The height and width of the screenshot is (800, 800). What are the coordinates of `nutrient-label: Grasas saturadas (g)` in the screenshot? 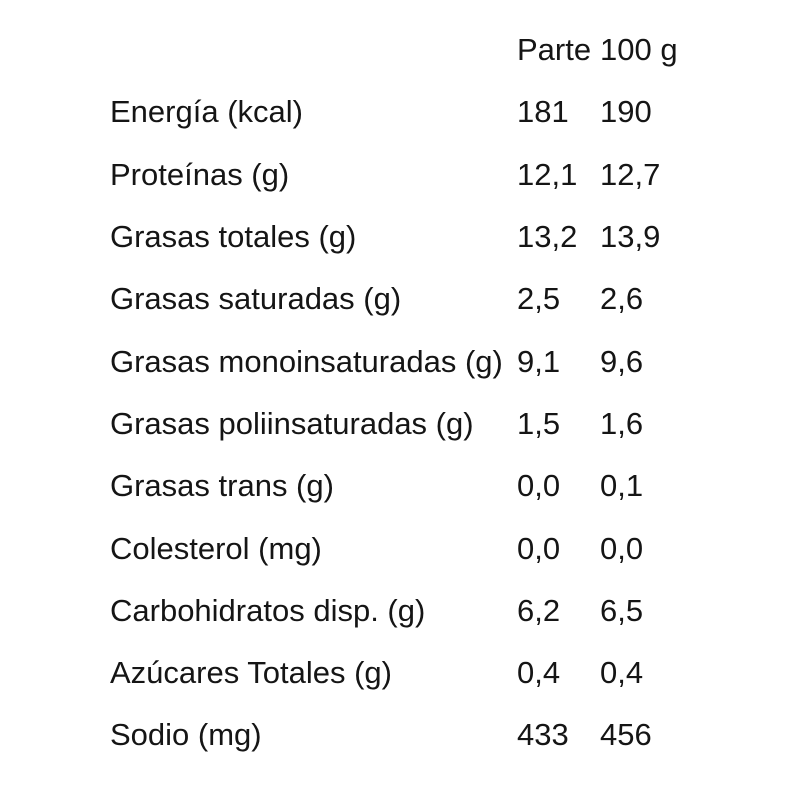 It's located at (256, 299).